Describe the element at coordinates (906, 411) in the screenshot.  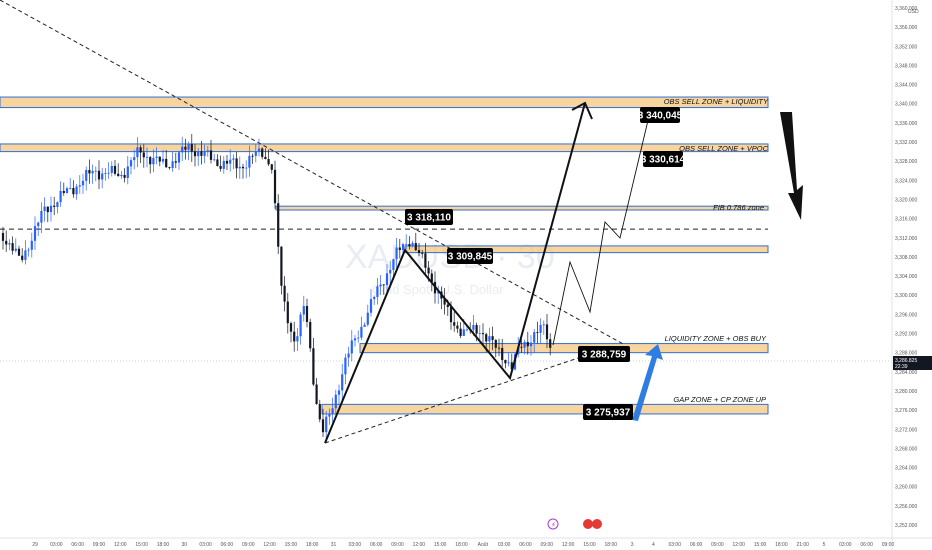
I see `y-tick-label: 3,276.000` at that location.